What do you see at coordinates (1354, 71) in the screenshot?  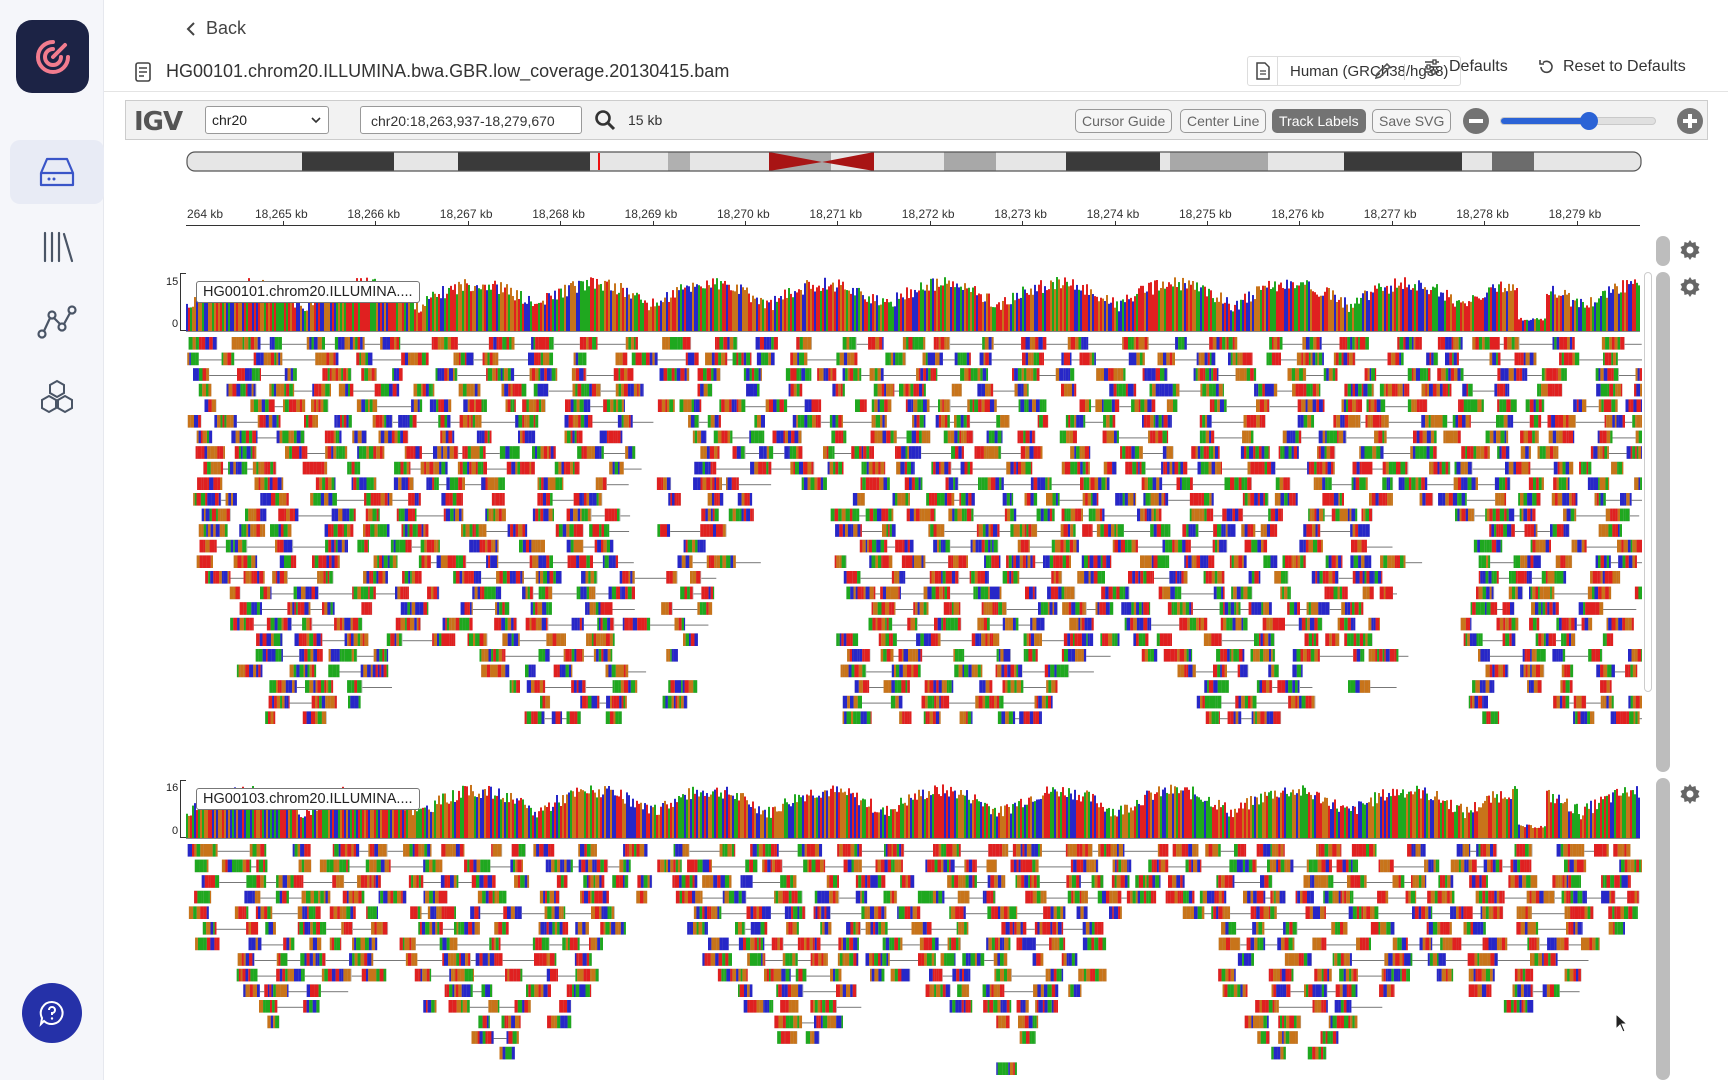 I see `genome-selector: Human (GRCh38/hg38)` at bounding box center [1354, 71].